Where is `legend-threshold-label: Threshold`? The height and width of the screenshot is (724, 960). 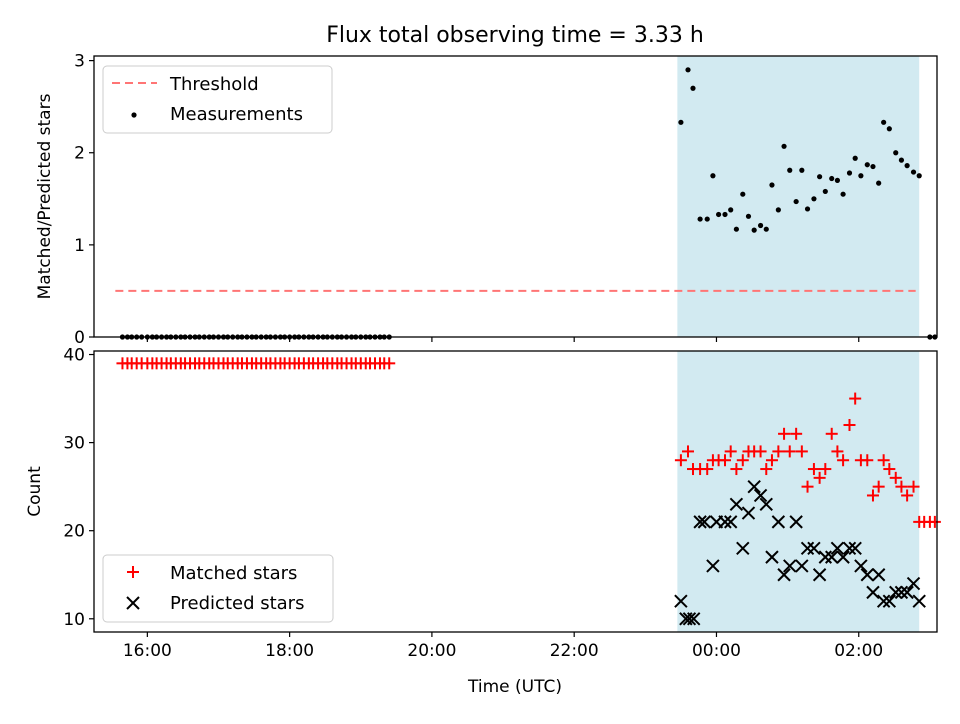 legend-threshold-label: Threshold is located at coordinates (214, 84).